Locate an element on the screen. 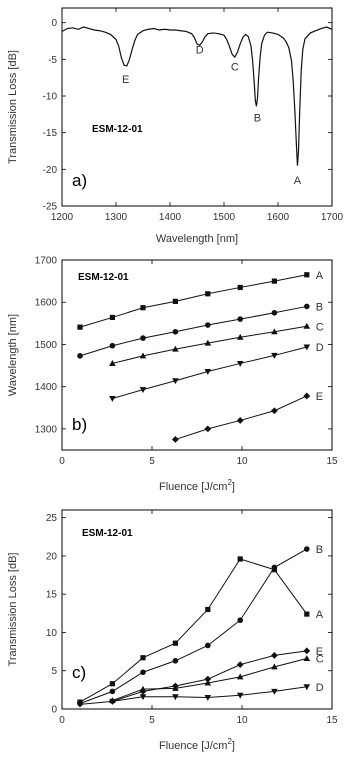 This screenshot has width=344, height=760. sample-label: ESM-12-01 is located at coordinates (103, 277).